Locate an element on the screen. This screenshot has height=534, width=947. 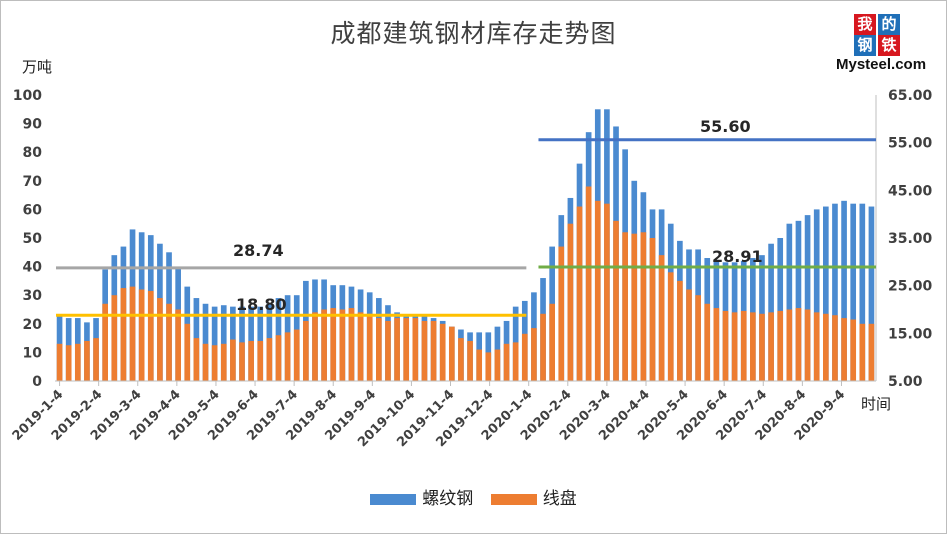
legend-item-rebar: 螺纹钢 is located at coordinates (421, 496).